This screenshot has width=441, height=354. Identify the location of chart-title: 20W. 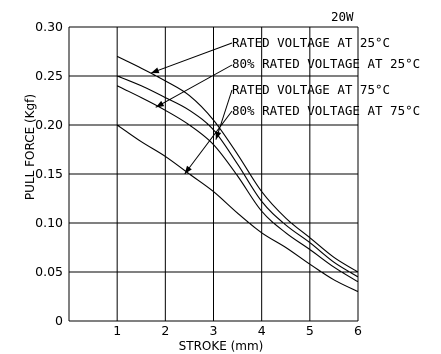
(342, 16).